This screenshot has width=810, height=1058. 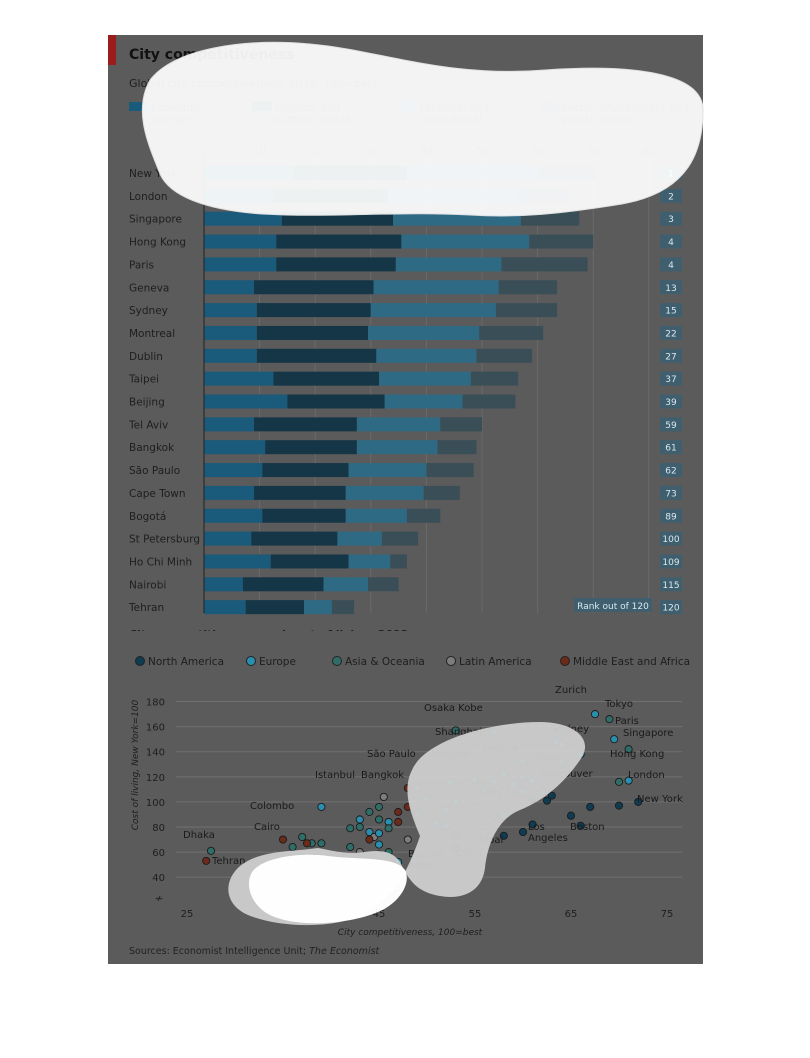 I want to click on scatter-annotation: Colombo, so click(x=272, y=806).